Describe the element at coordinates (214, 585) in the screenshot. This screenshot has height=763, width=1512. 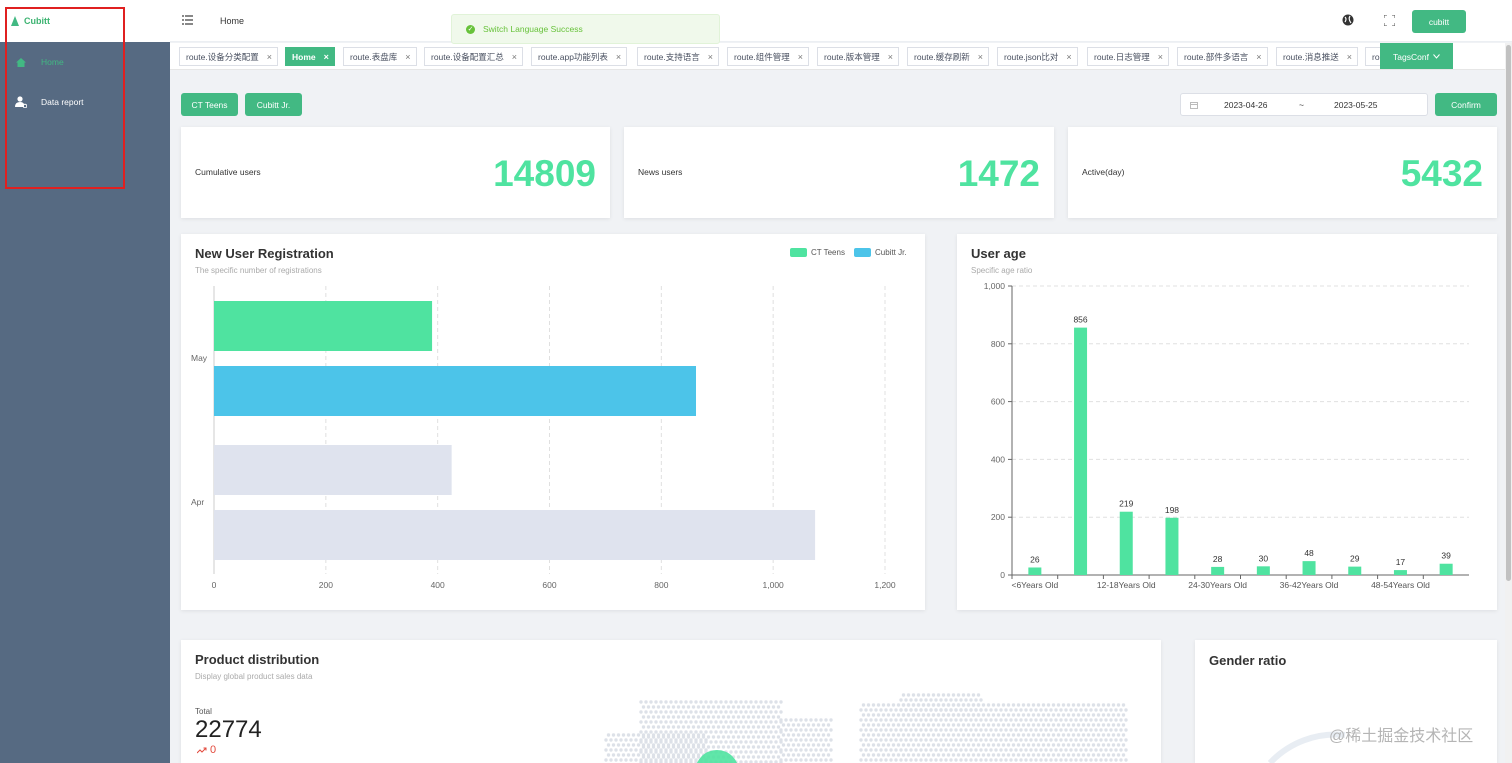
I see `x-tick-label: 0` at that location.